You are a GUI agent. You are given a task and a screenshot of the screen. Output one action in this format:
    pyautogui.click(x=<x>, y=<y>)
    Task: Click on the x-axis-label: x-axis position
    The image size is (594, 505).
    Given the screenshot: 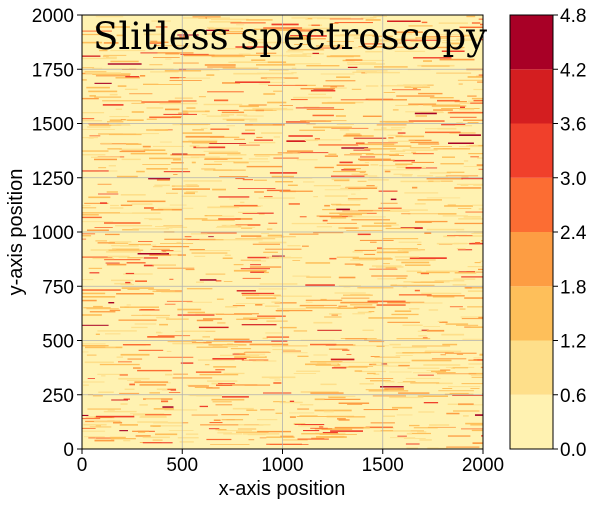 What is the action you would take?
    pyautogui.click(x=282, y=489)
    